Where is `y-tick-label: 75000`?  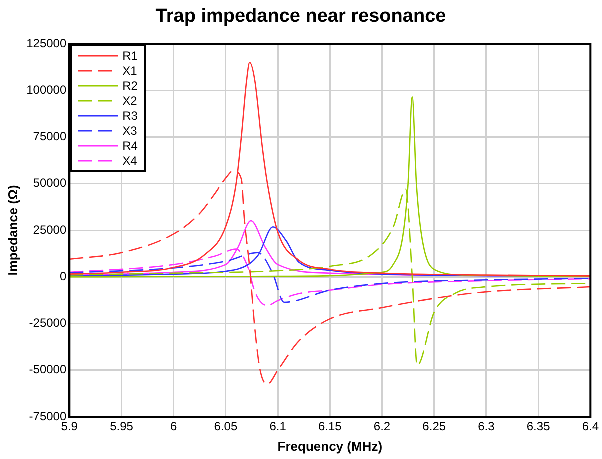 y-tick-label: 75000 is located at coordinates (50, 137).